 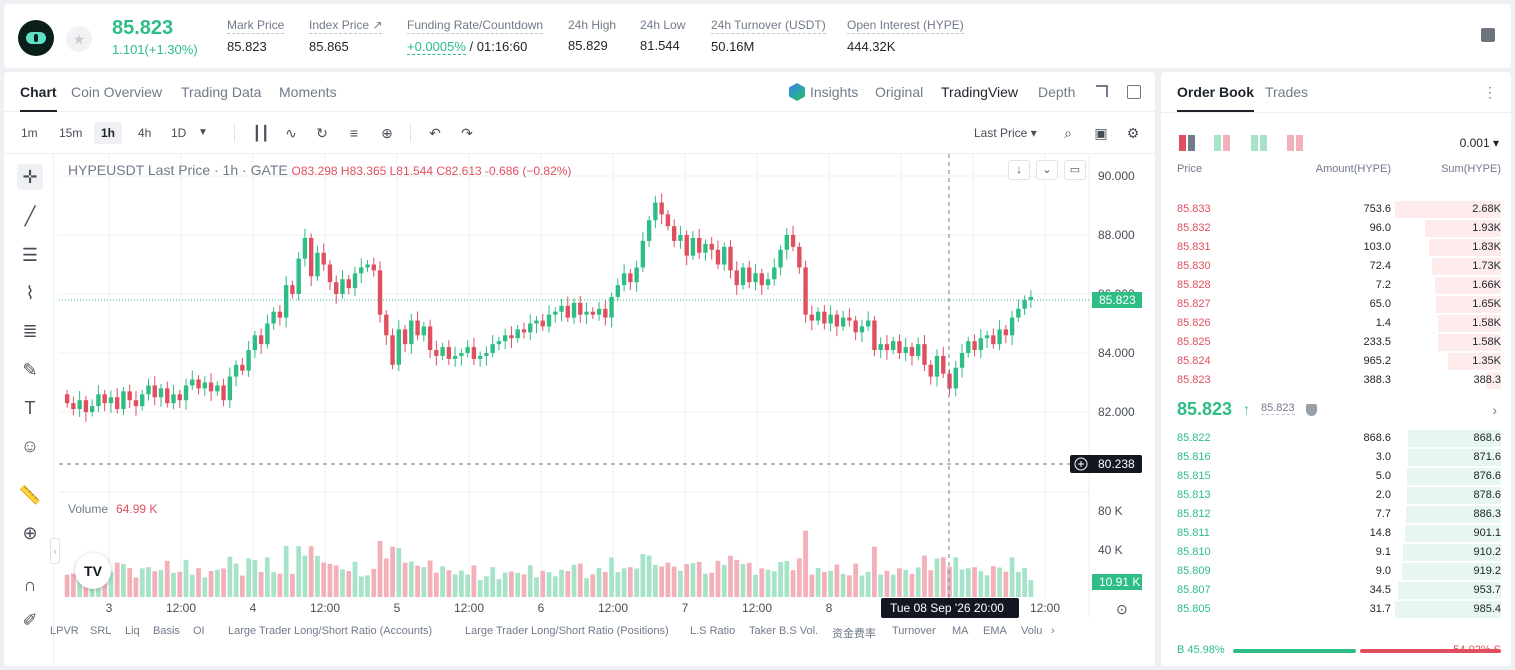 What do you see at coordinates (1336, 571) in the screenshot?
I see `bid-row: 85.809 9.0 919.2` at bounding box center [1336, 571].